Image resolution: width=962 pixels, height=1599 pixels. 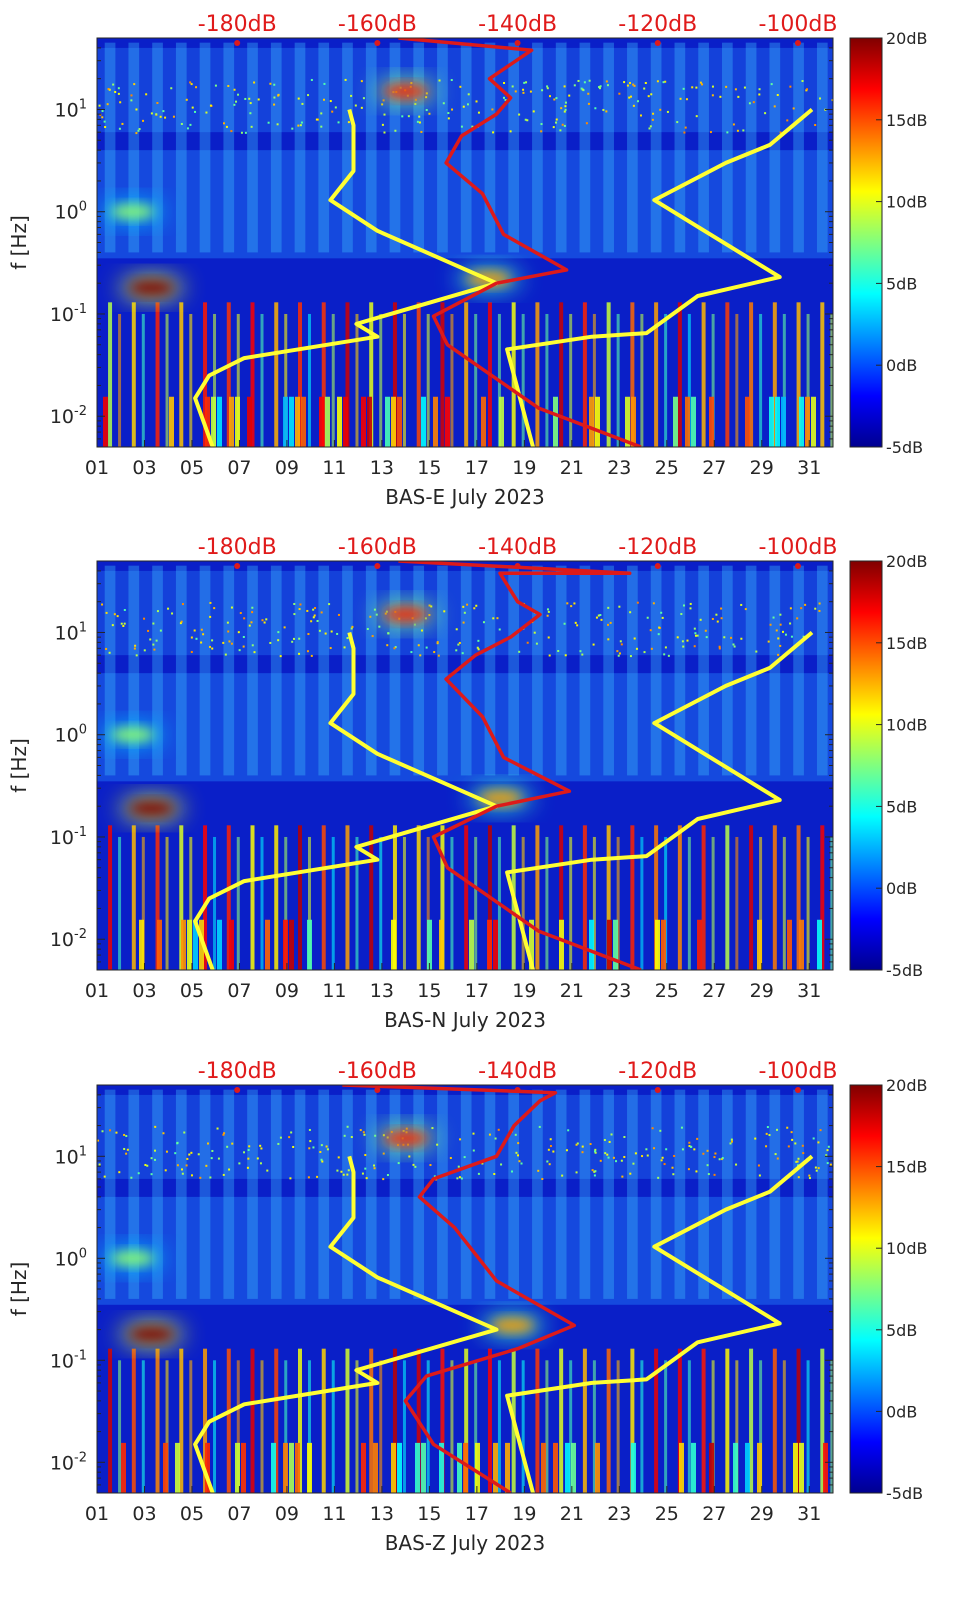 I want to click on colorbar-tick-label: 10dB, so click(x=907, y=1248).